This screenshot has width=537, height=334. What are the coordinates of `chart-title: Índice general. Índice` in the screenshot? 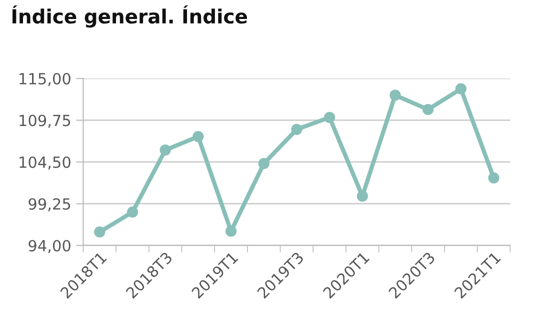 It's located at (129, 16).